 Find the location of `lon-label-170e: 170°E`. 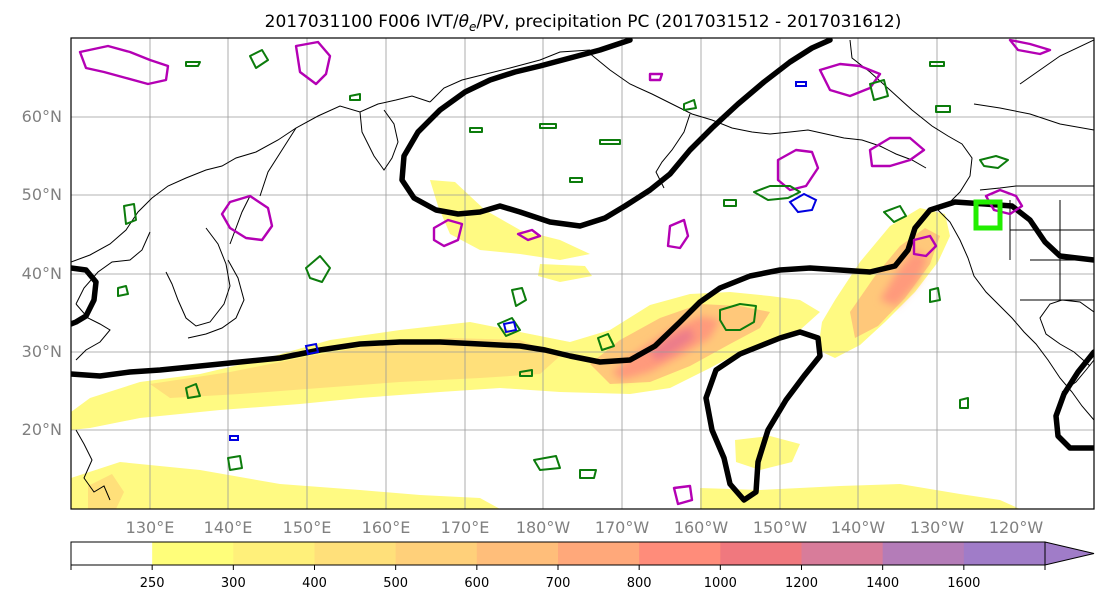

lon-label-170e: 170°E is located at coordinates (465, 527).